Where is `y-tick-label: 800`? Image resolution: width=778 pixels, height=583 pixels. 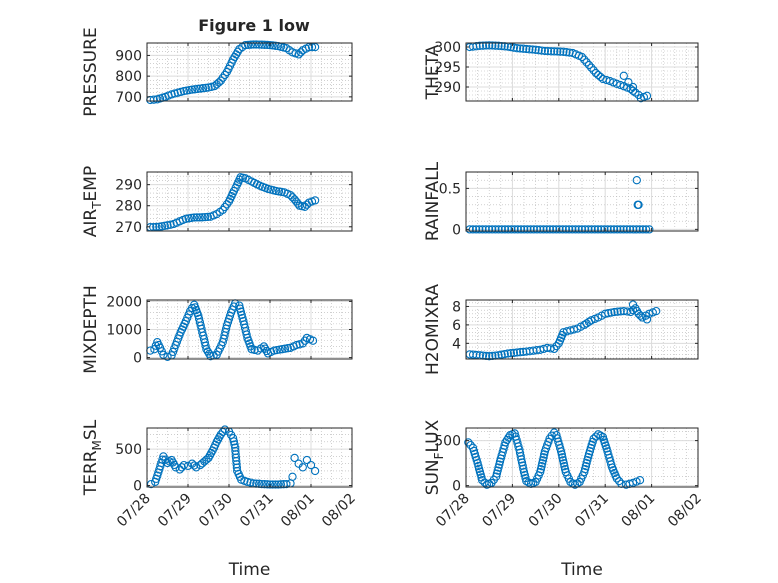 y-tick-label: 800 is located at coordinates (128, 77).